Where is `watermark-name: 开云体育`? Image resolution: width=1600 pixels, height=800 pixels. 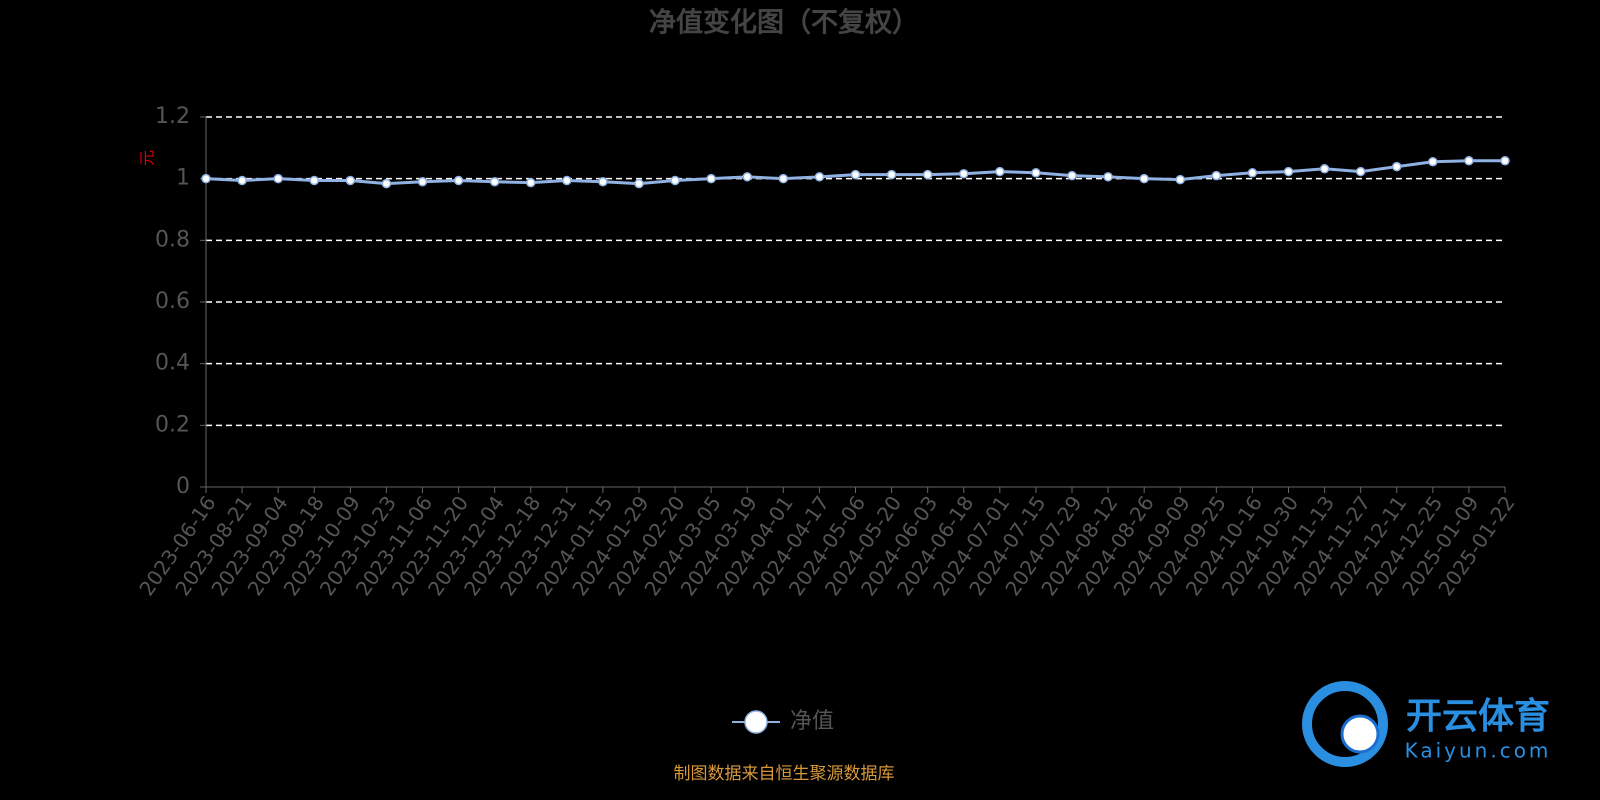
watermark-name: 开云体育 is located at coordinates (1478, 716).